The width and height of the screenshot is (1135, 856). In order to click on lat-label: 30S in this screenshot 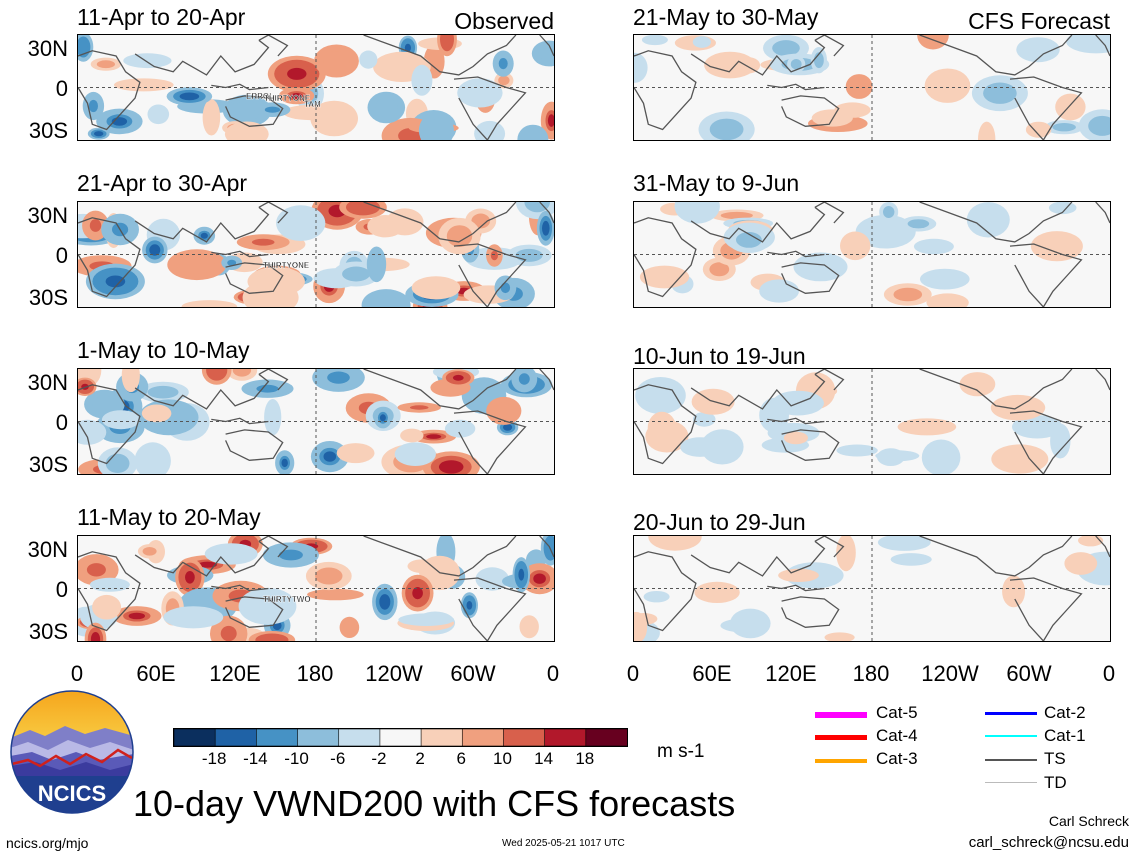, I will do `click(48, 464)`.